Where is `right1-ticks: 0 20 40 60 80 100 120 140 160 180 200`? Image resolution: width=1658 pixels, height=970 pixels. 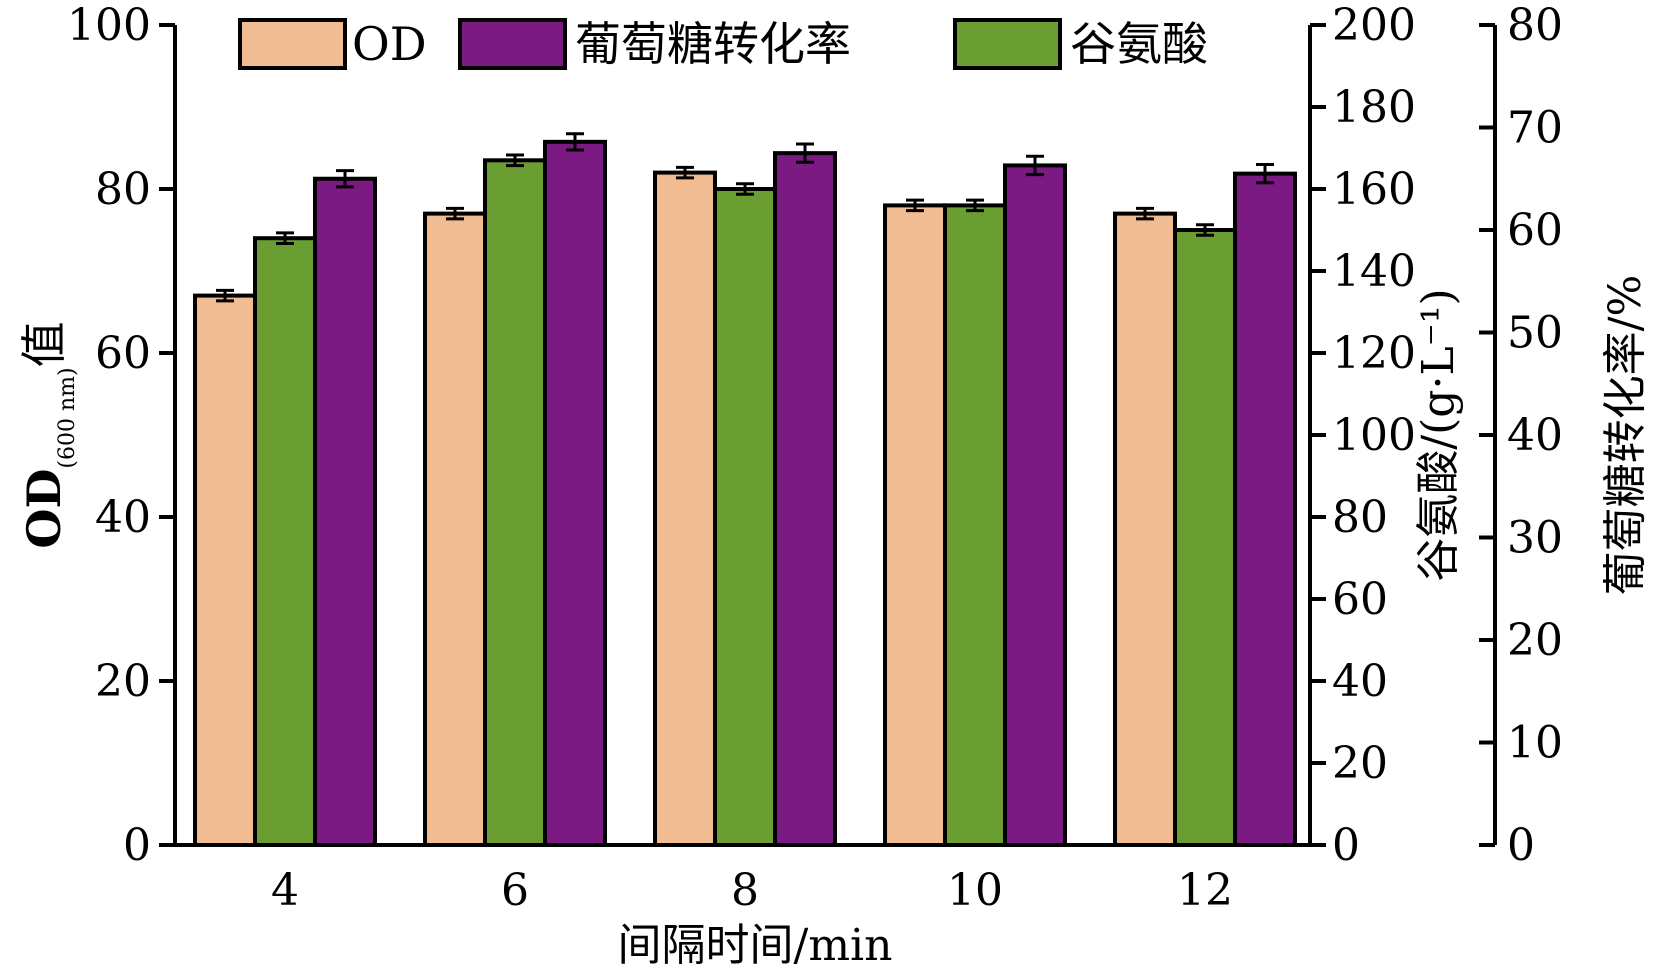
right1-ticks: 0 20 40 60 80 100 120 140 160 180 200 is located at coordinates (1363, 435).